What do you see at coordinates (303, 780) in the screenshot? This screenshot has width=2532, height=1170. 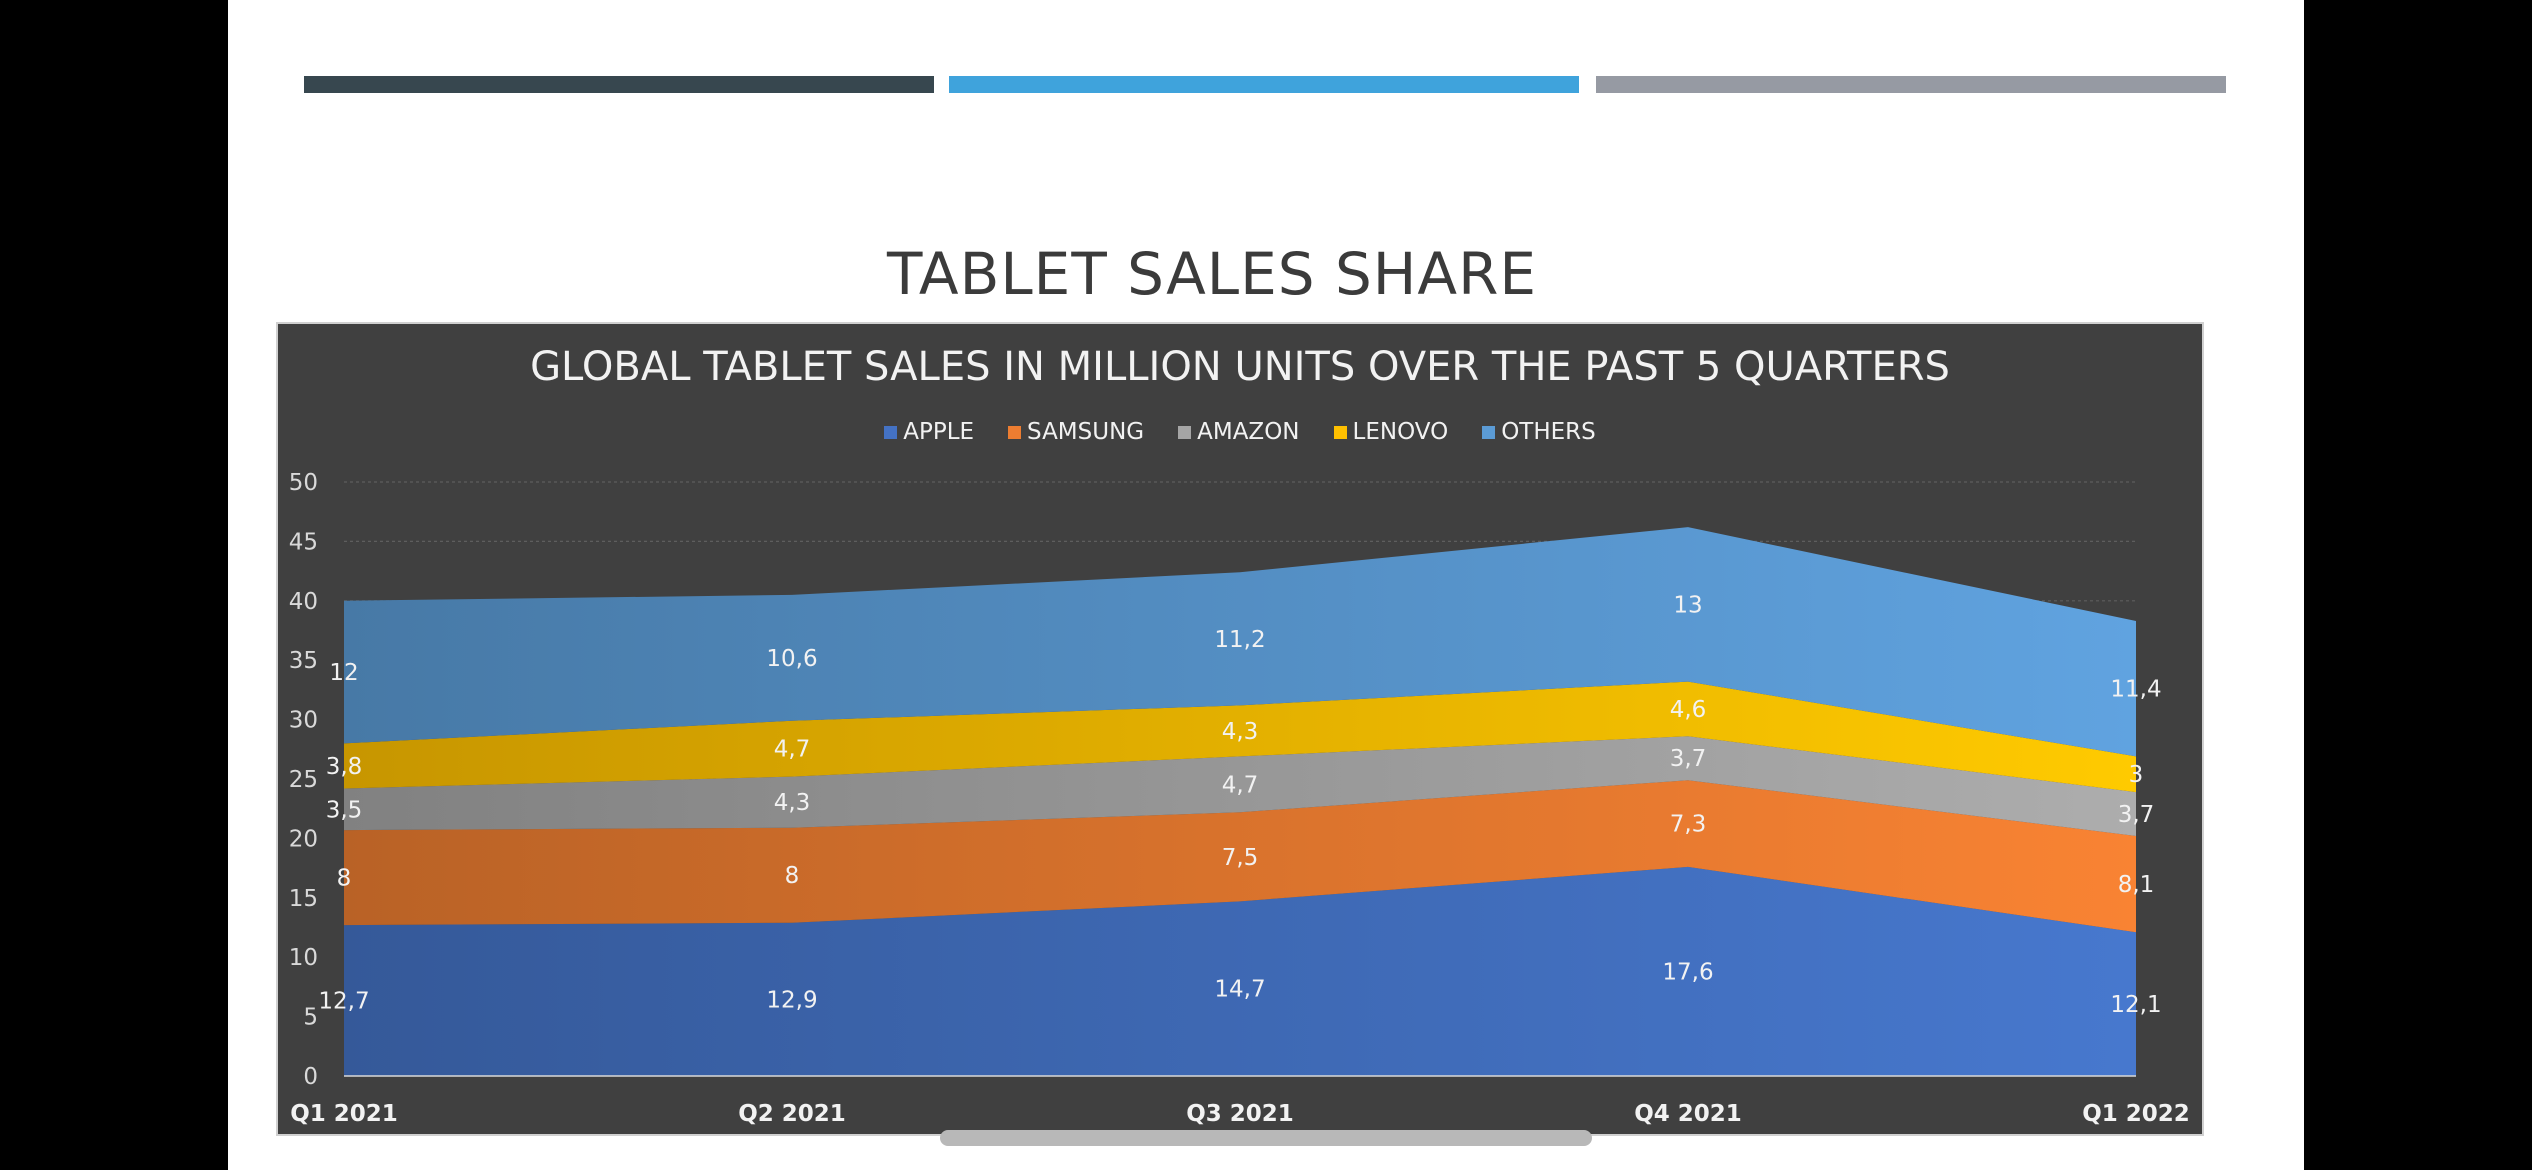 I see `y-tick-label: 25` at bounding box center [303, 780].